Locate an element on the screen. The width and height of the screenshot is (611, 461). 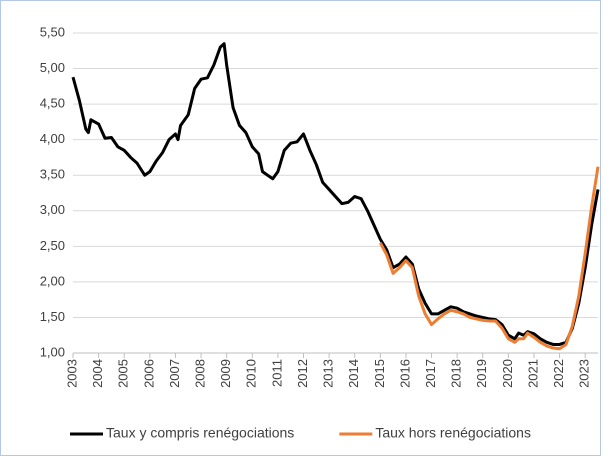
legend-label: Taux hors renégociations is located at coordinates (453, 433).